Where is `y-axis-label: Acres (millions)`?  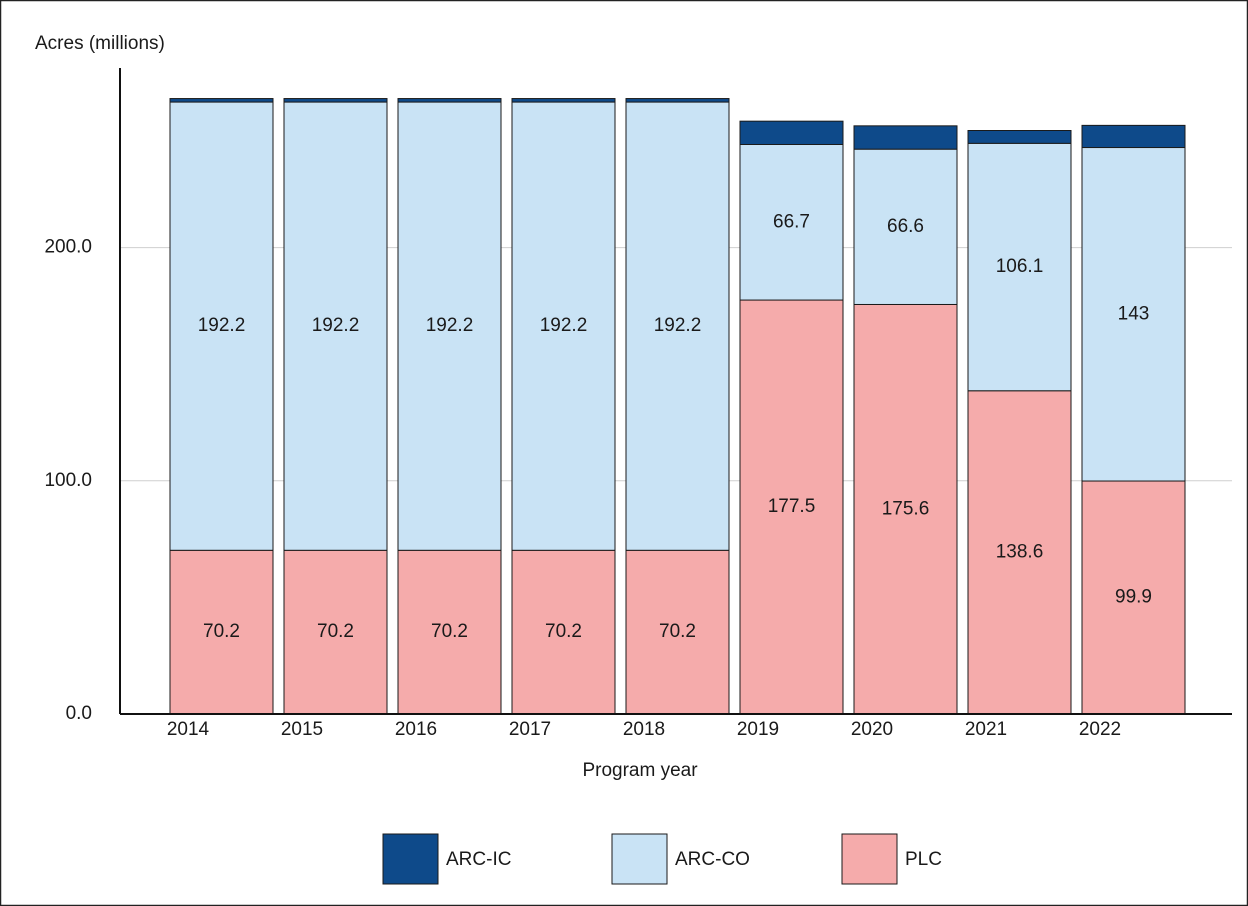
y-axis-label: Acres (millions) is located at coordinates (100, 43).